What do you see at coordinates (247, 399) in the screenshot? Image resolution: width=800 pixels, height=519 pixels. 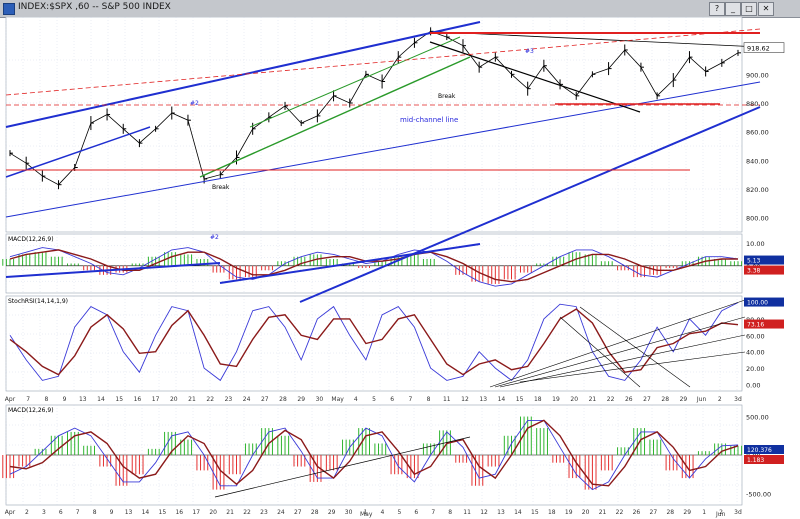 I see `x-axis-tick-upper: 24` at bounding box center [247, 399].